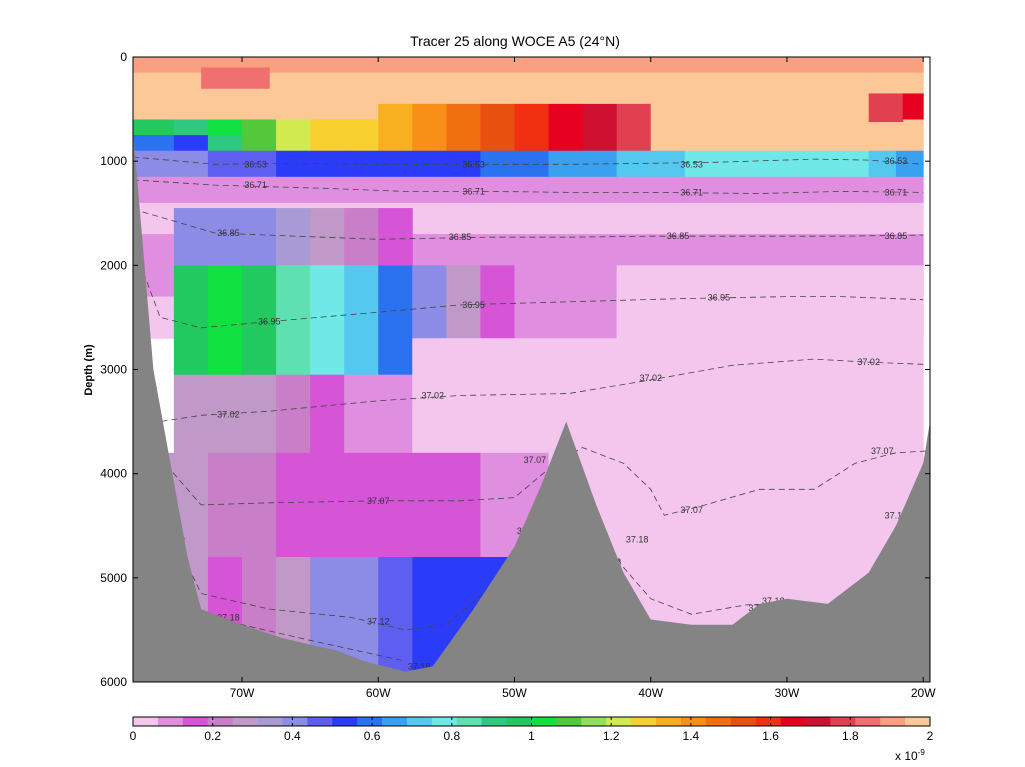  What do you see at coordinates (611, 736) in the screenshot?
I see `colorbar-tick-label: 1.2` at bounding box center [611, 736].